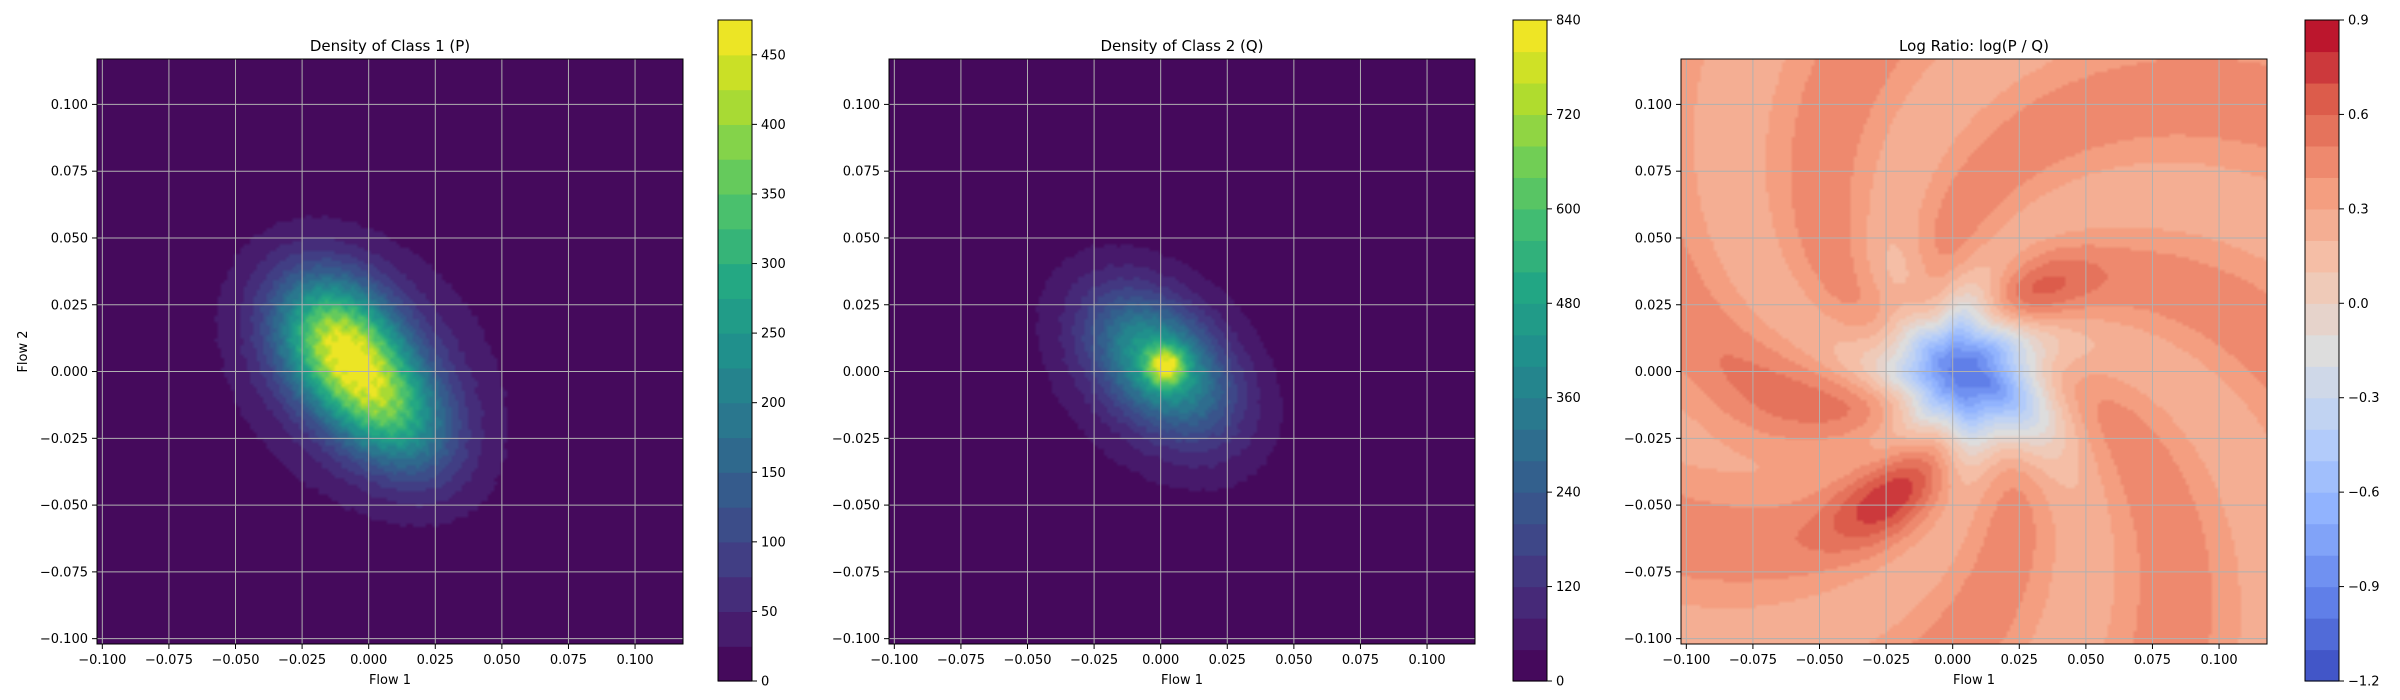 Image resolution: width=2400 pixels, height=700 pixels. What do you see at coordinates (1568, 304) in the screenshot?
I see `colorbar-tick-label: 480` at bounding box center [1568, 304].